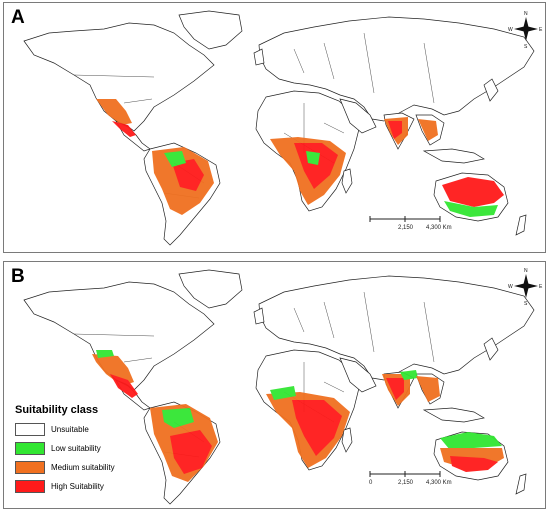  Describe the element at coordinates (439, 483) in the screenshot. I see `scale-end-b: 4,300 Km` at that location.